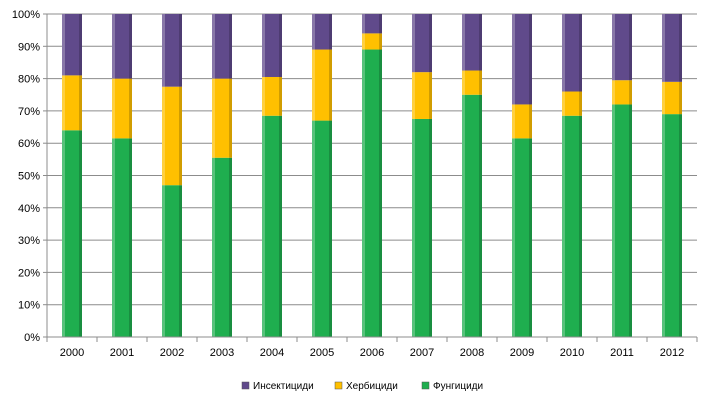 The height and width of the screenshot is (410, 709). Describe the element at coordinates (172, 353) in the screenshot. I see `x-tick-label: 2002` at that location.